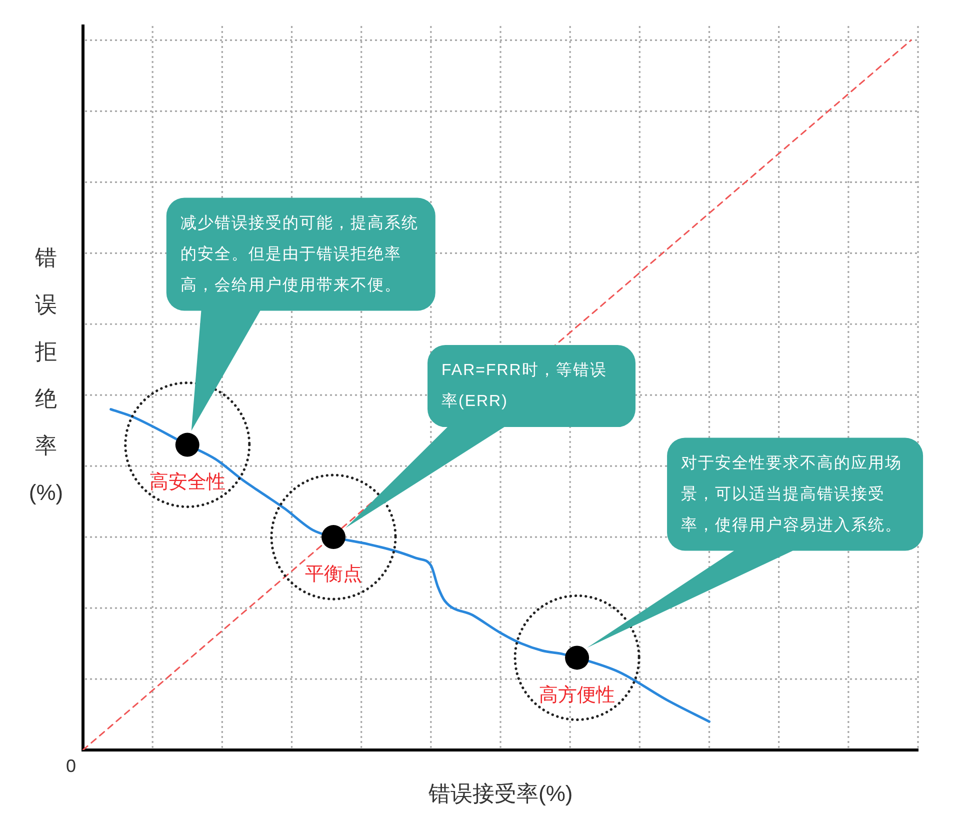 The height and width of the screenshot is (824, 953). Describe the element at coordinates (577, 696) in the screenshot. I see `series-label: 高方便性` at that location.